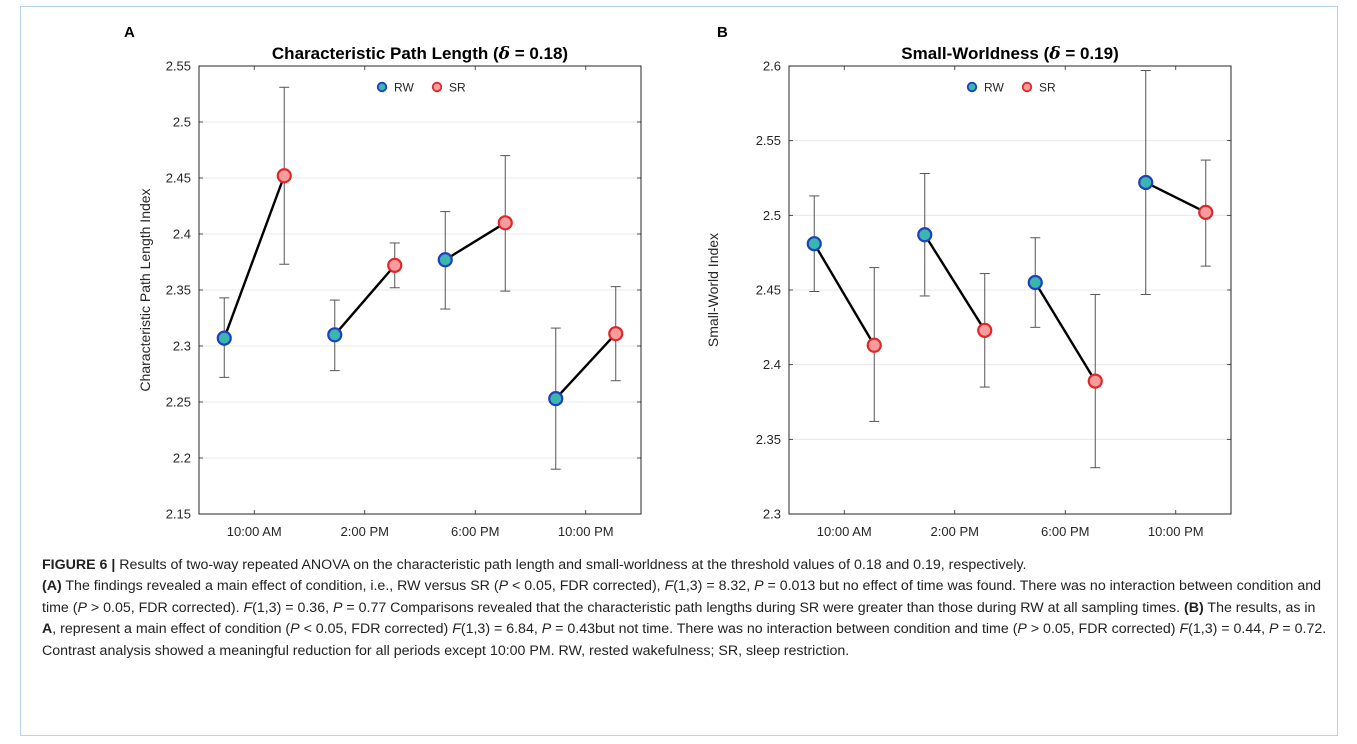  Describe the element at coordinates (292, 607) in the screenshot. I see `caption-text: (1,3) = 0.36,` at that location.